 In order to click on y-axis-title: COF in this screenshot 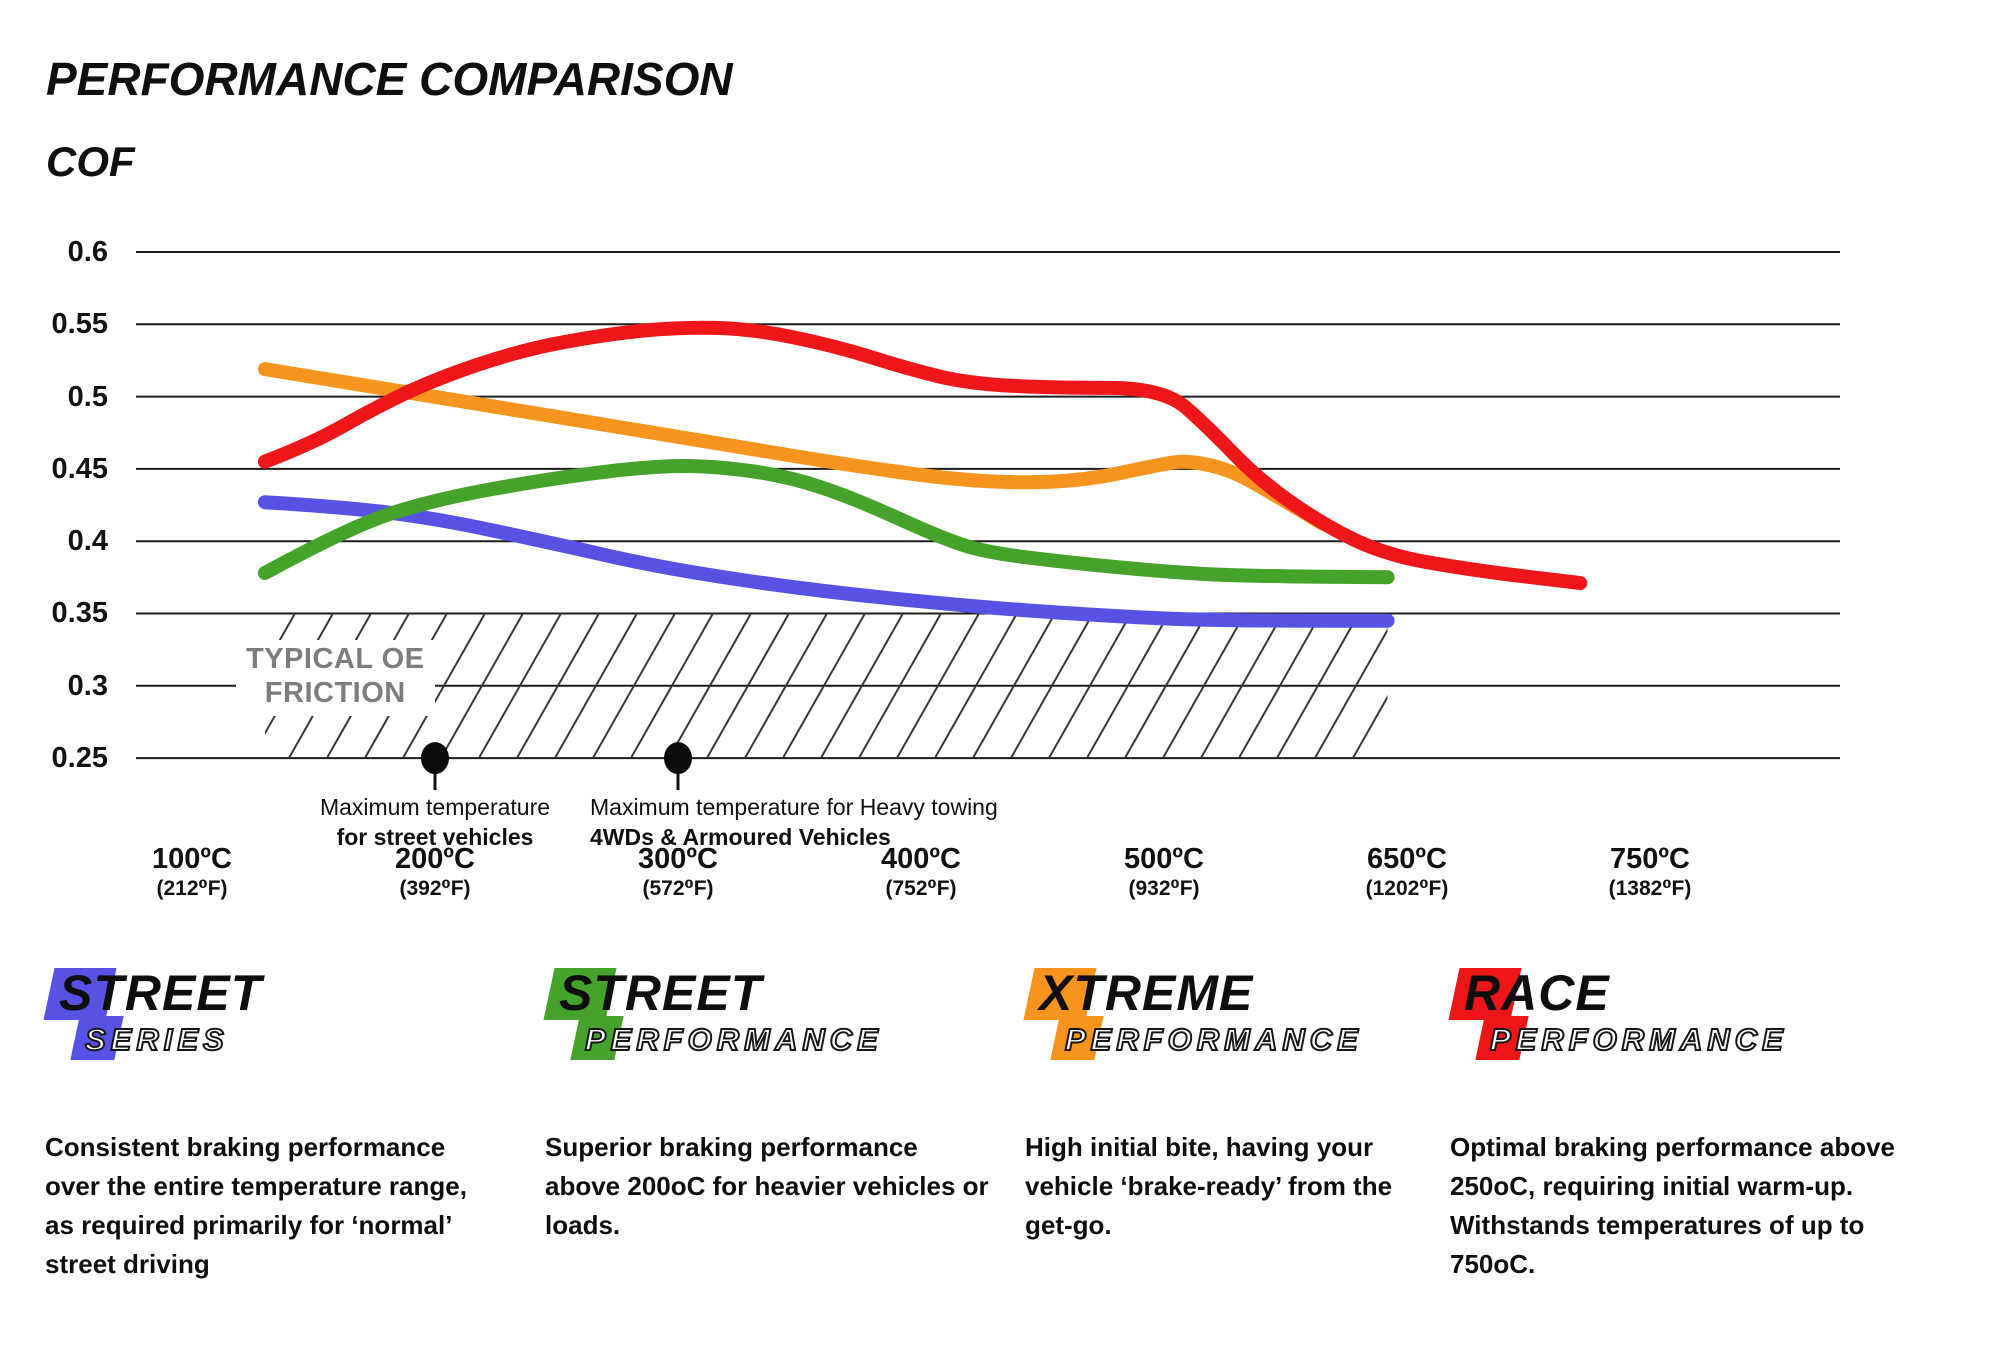, I will do `click(90, 161)`.